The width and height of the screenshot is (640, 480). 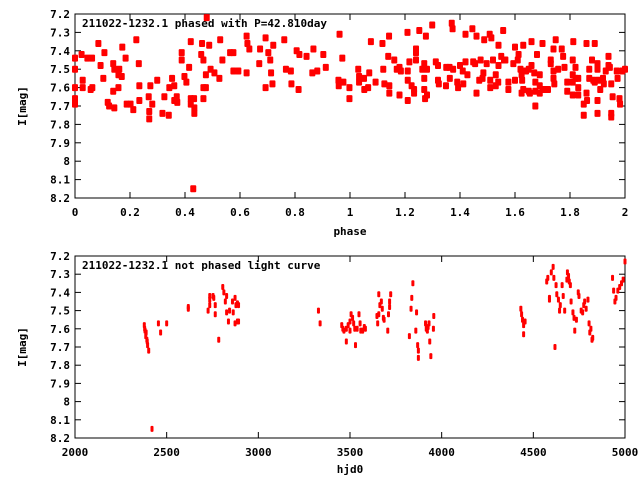 I want to click on y-tick-label: 7.4, so click(x=60, y=51).